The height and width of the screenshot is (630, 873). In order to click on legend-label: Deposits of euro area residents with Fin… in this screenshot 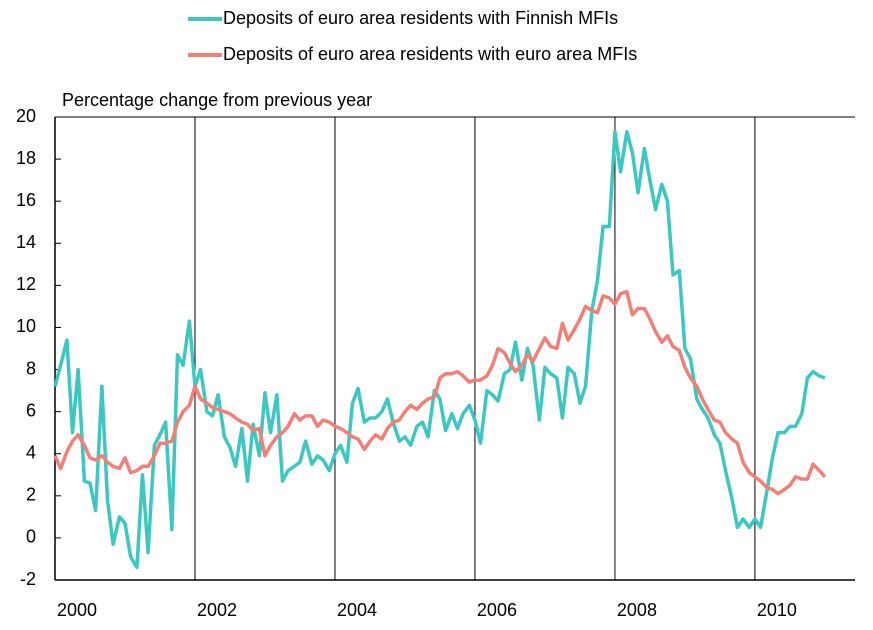, I will do `click(420, 18)`.